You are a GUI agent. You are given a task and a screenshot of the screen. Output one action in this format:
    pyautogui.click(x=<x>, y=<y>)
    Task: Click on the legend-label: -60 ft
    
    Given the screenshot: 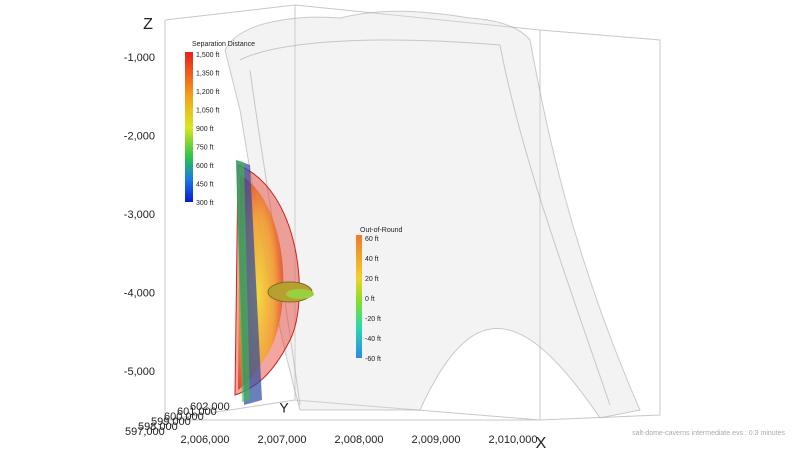 What is the action you would take?
    pyautogui.click(x=373, y=359)
    